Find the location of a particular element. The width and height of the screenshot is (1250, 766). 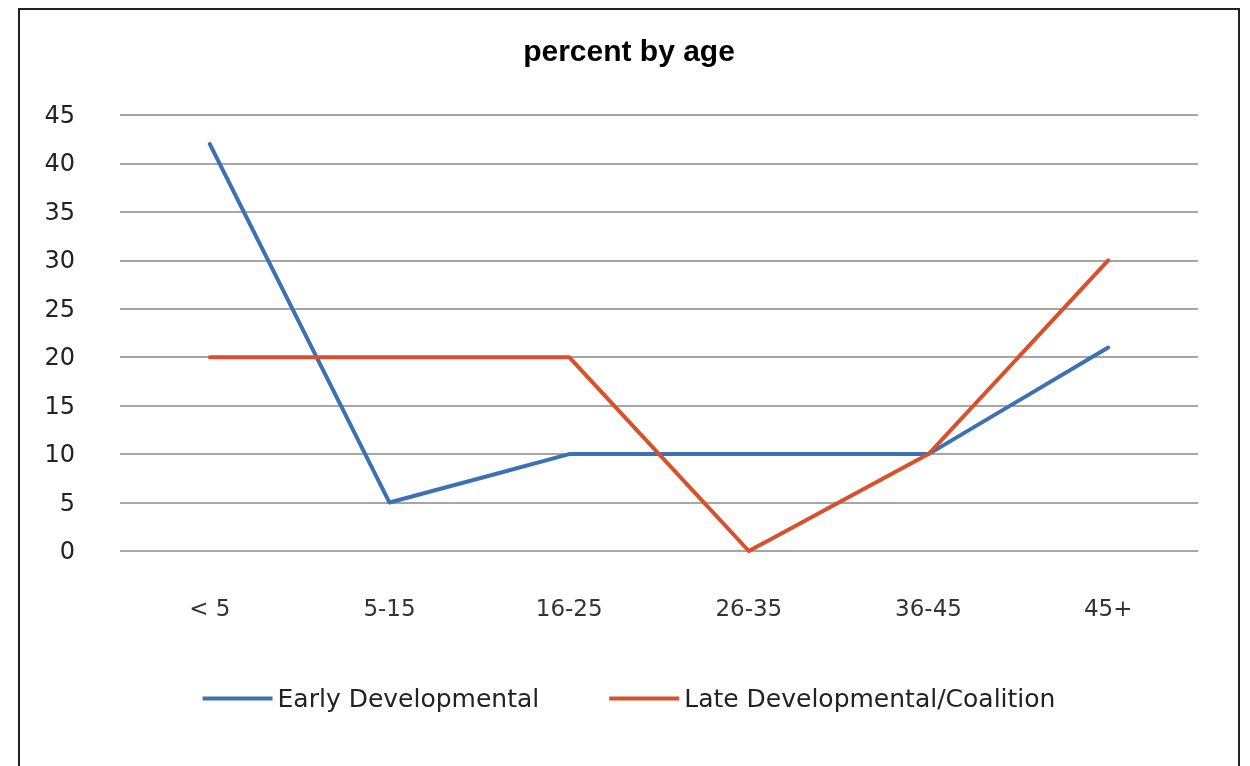

y-tick-label: 30 is located at coordinates (59, 260).